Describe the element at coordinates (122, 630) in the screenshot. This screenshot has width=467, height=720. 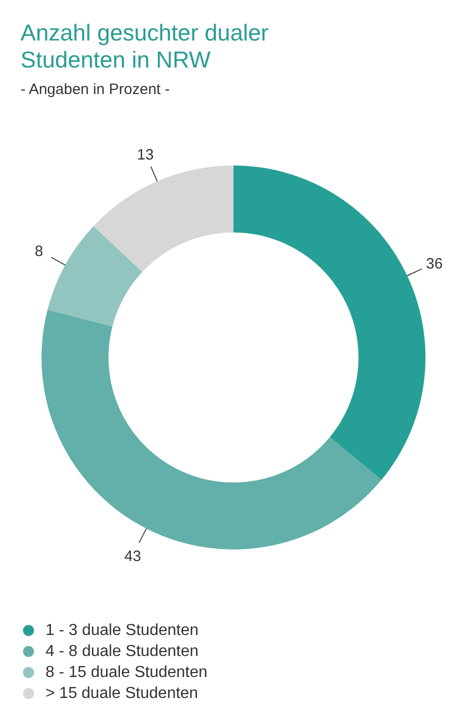
I see `legend-label: 1 - 3 duale Studenten` at that location.